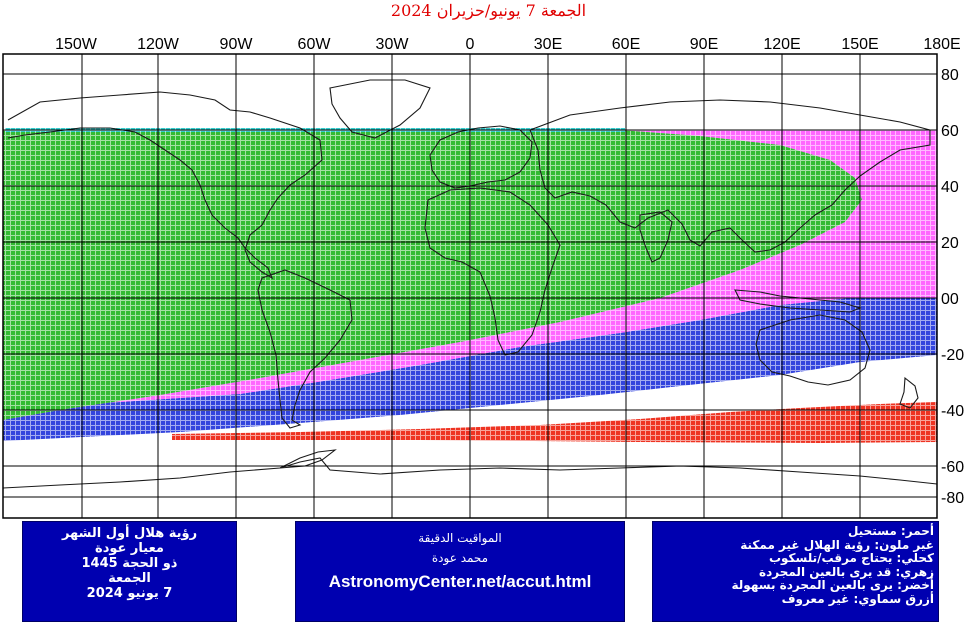 This screenshot has width=977, height=630. Describe the element at coordinates (950, 131) in the screenshot. I see `lat-label: 60` at that location.